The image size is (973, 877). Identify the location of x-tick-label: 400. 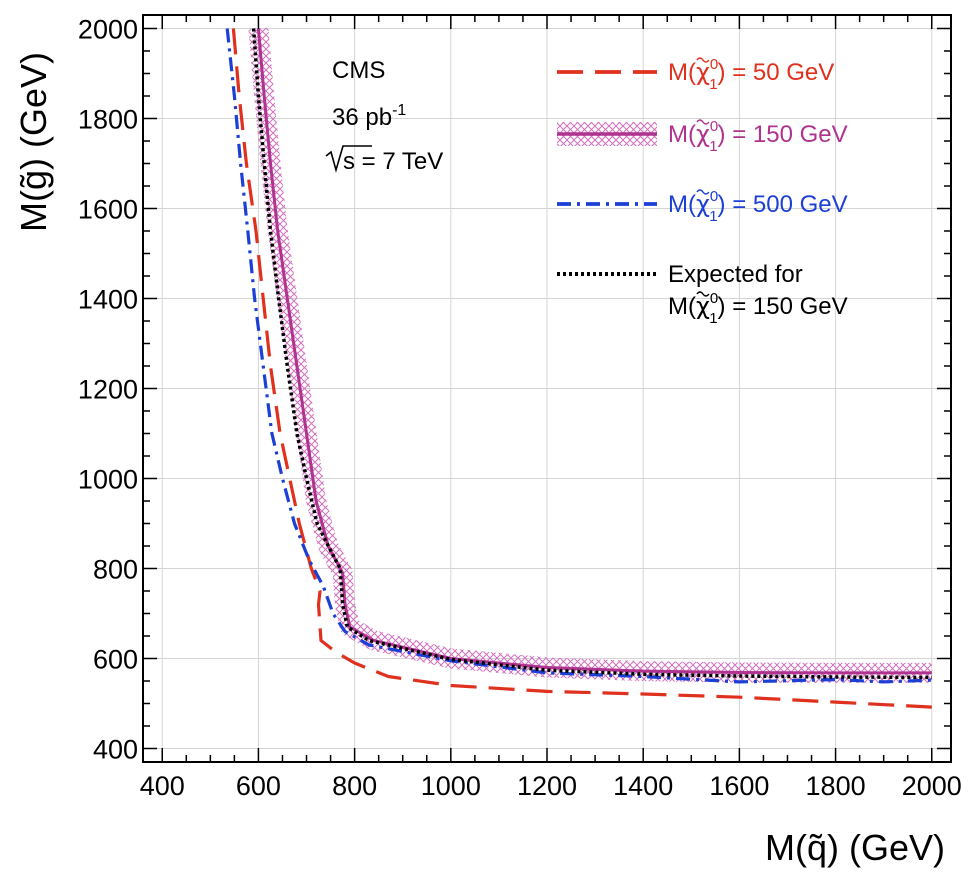
(162, 786).